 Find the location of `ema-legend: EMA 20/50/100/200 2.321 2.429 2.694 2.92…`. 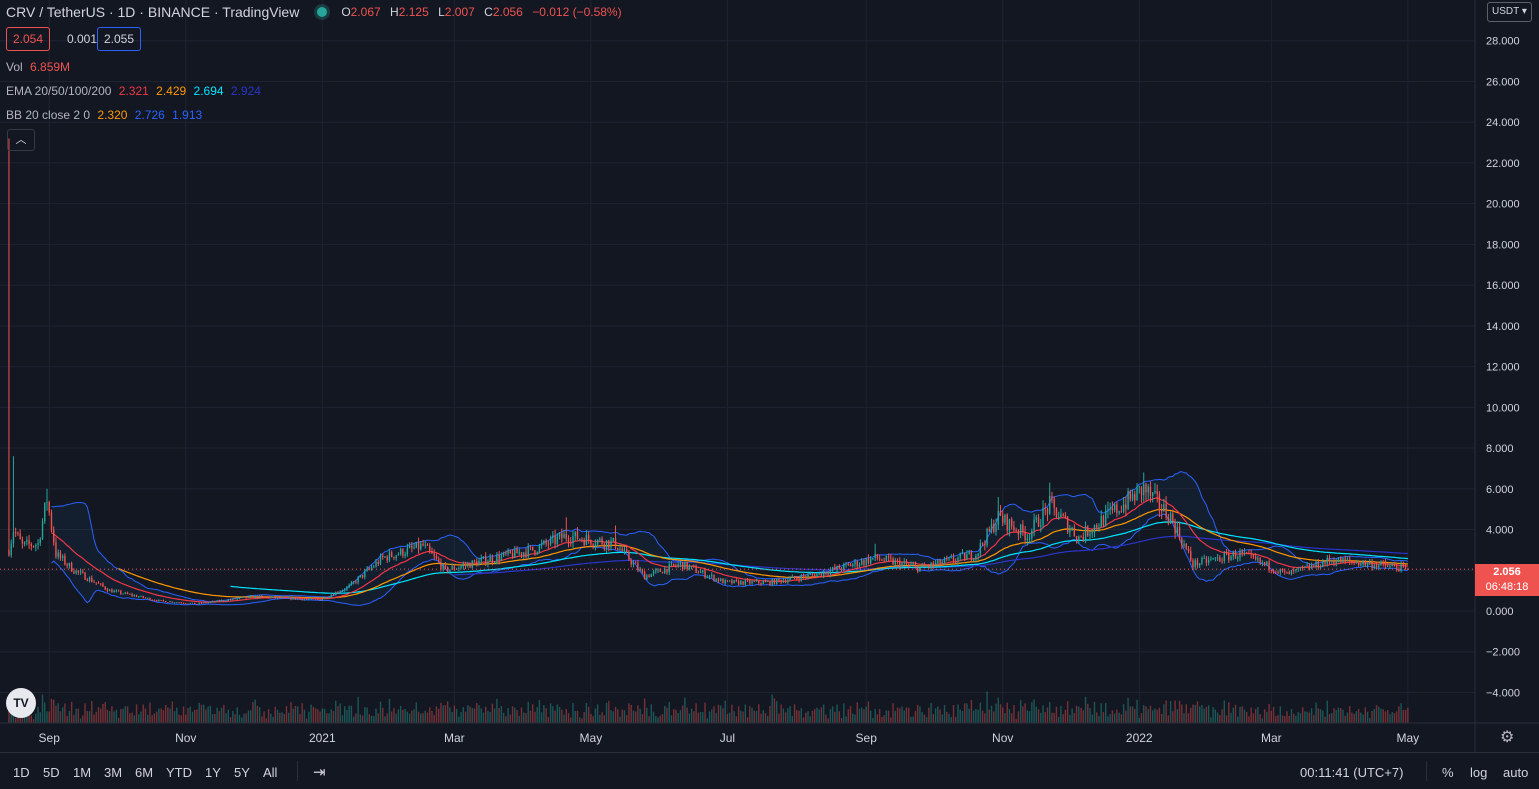

ema-legend: EMA 20/50/100/200 2.321 2.429 2.694 2.92… is located at coordinates (135, 91).